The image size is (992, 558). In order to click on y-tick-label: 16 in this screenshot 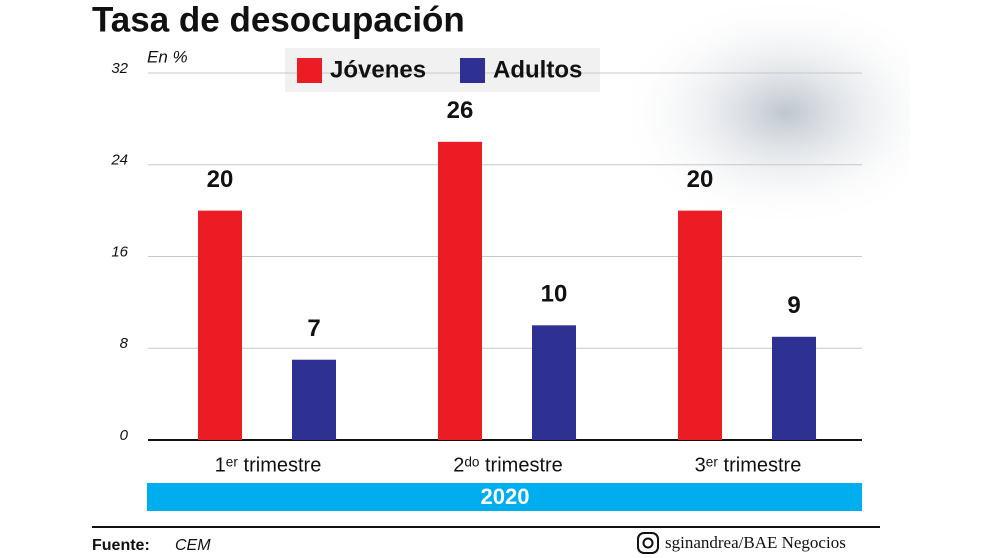, I will do `click(119, 251)`.